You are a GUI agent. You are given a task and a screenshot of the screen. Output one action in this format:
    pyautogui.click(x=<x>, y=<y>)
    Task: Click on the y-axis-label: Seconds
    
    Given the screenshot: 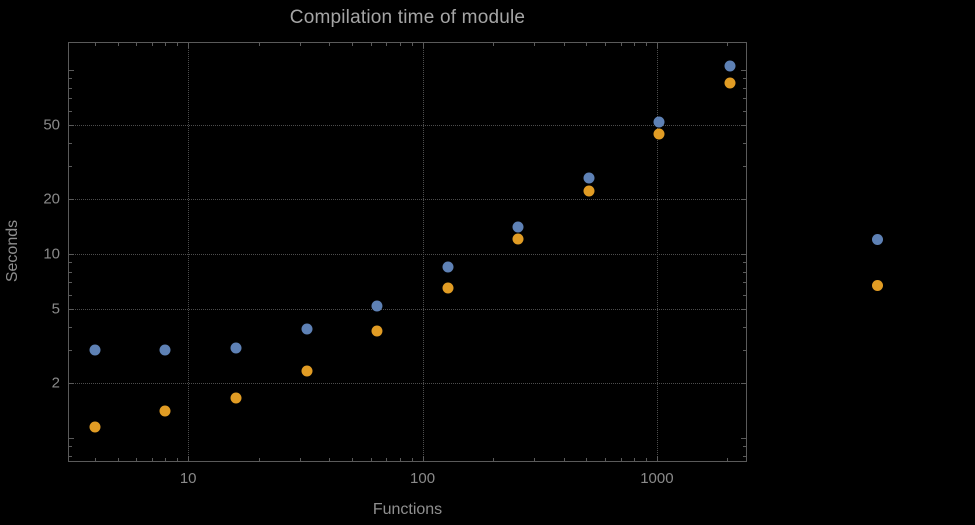 What is the action you would take?
    pyautogui.click(x=12, y=251)
    